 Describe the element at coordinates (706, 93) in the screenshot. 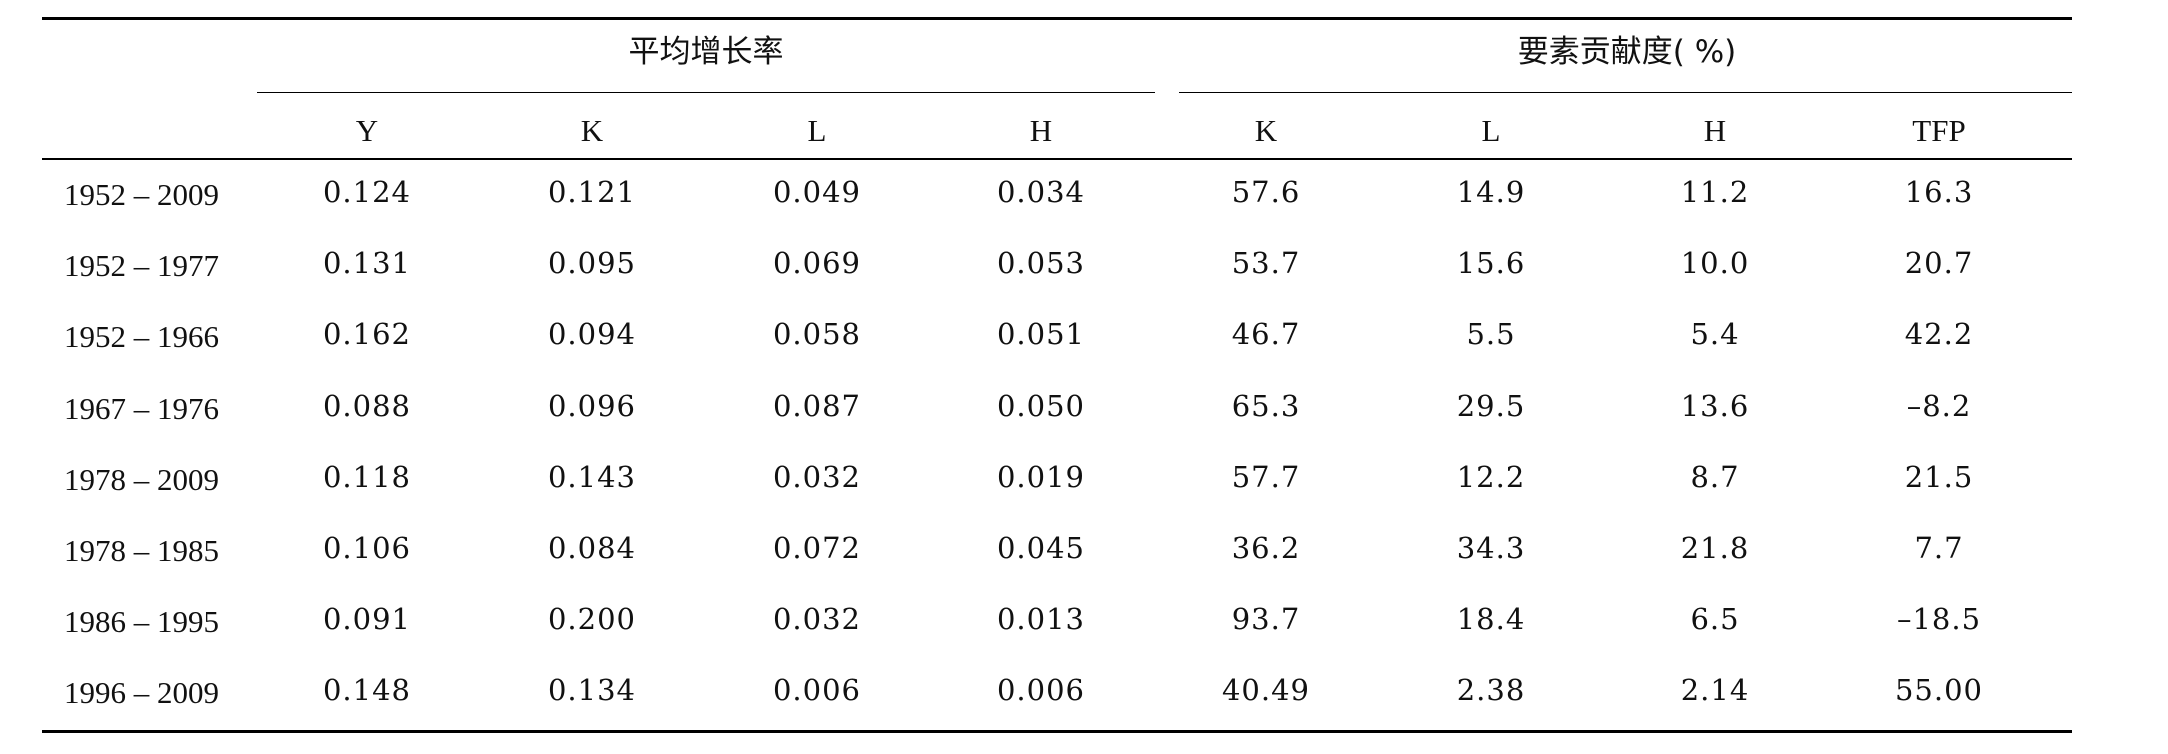

I see `group-rule-growth` at that location.